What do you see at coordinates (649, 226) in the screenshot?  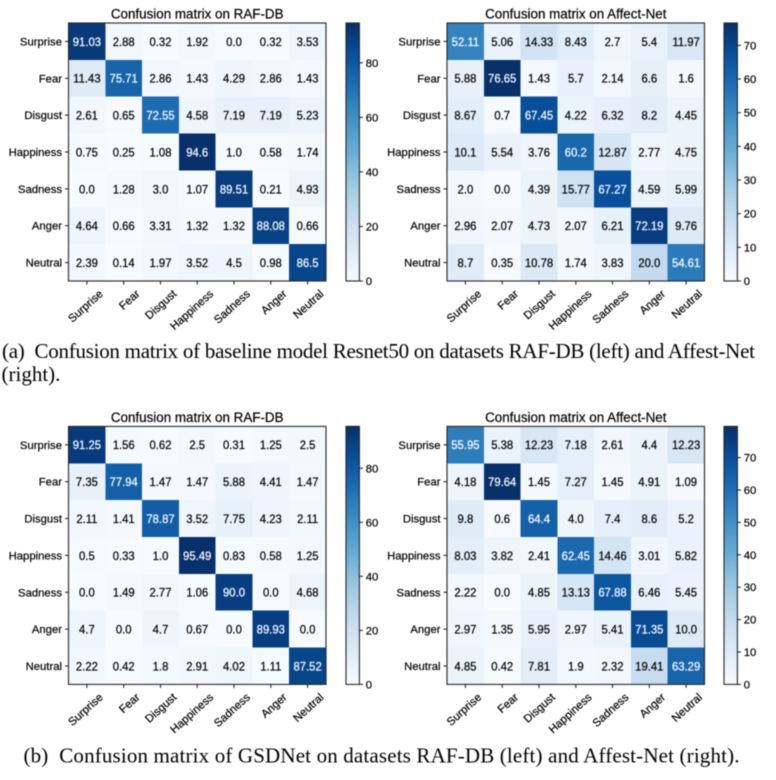 I see `svg-text: 72.19` at bounding box center [649, 226].